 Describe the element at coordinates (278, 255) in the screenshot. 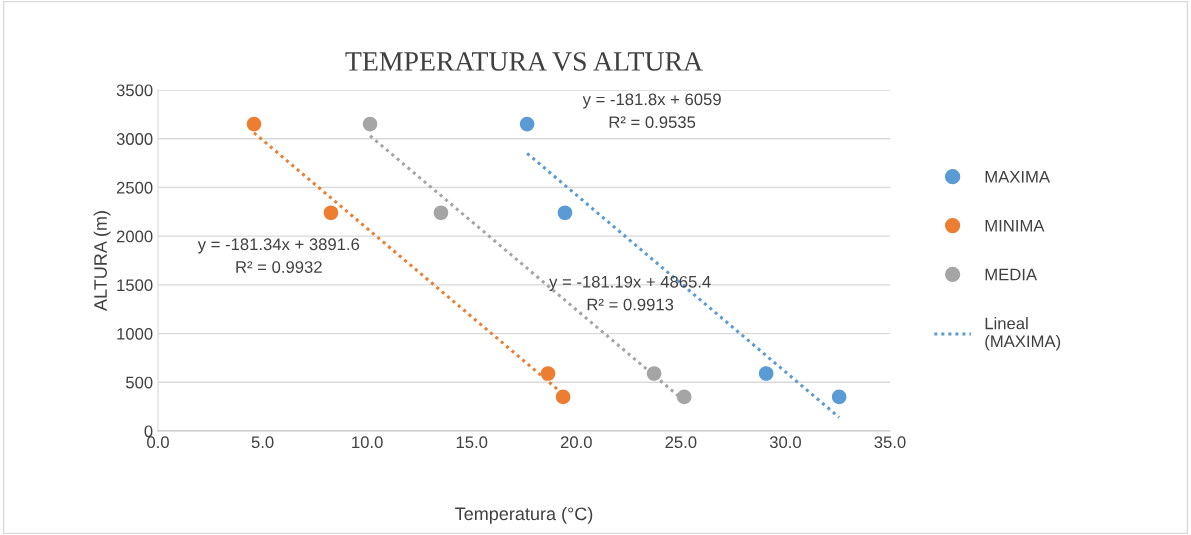

I see `annotation: y = -181.34x + 3891.6 R² = 0.9932` at that location.